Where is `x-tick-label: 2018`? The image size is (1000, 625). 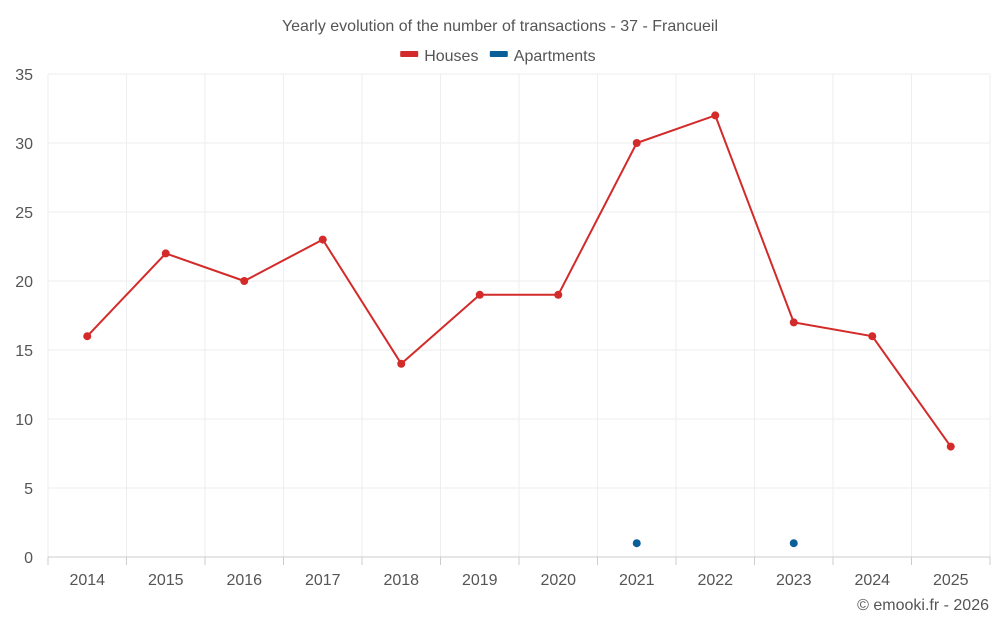
x-tick-label: 2018 is located at coordinates (401, 580).